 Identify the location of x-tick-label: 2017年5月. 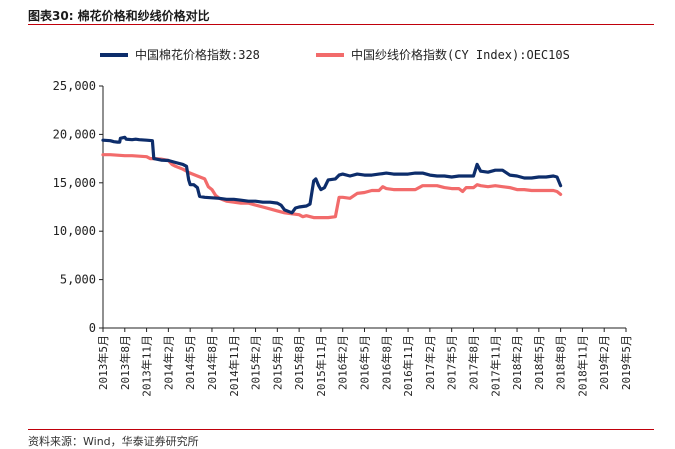
(452, 362).